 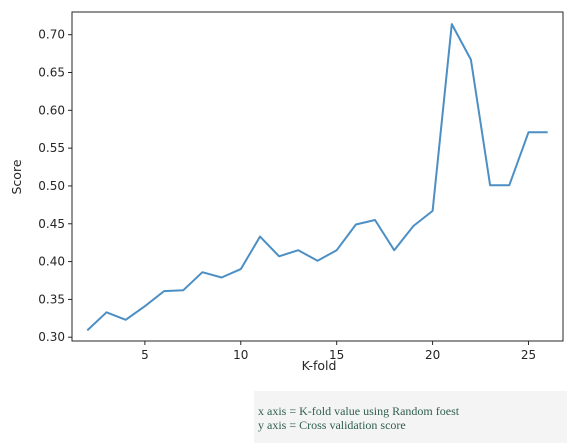 I want to click on y-tick-label: 0.50, so click(x=51, y=186).